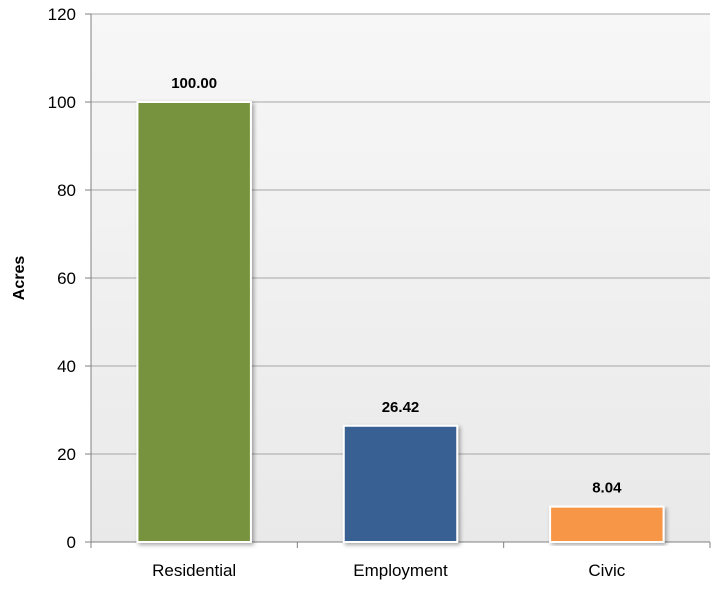 The width and height of the screenshot is (711, 590). What do you see at coordinates (19, 278) in the screenshot?
I see `y-axis-title: Acres` at bounding box center [19, 278].